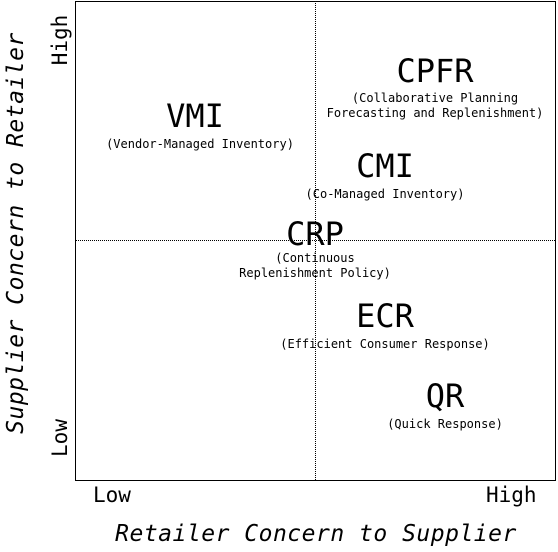  I want to click on x-high-label: High, so click(511, 495).